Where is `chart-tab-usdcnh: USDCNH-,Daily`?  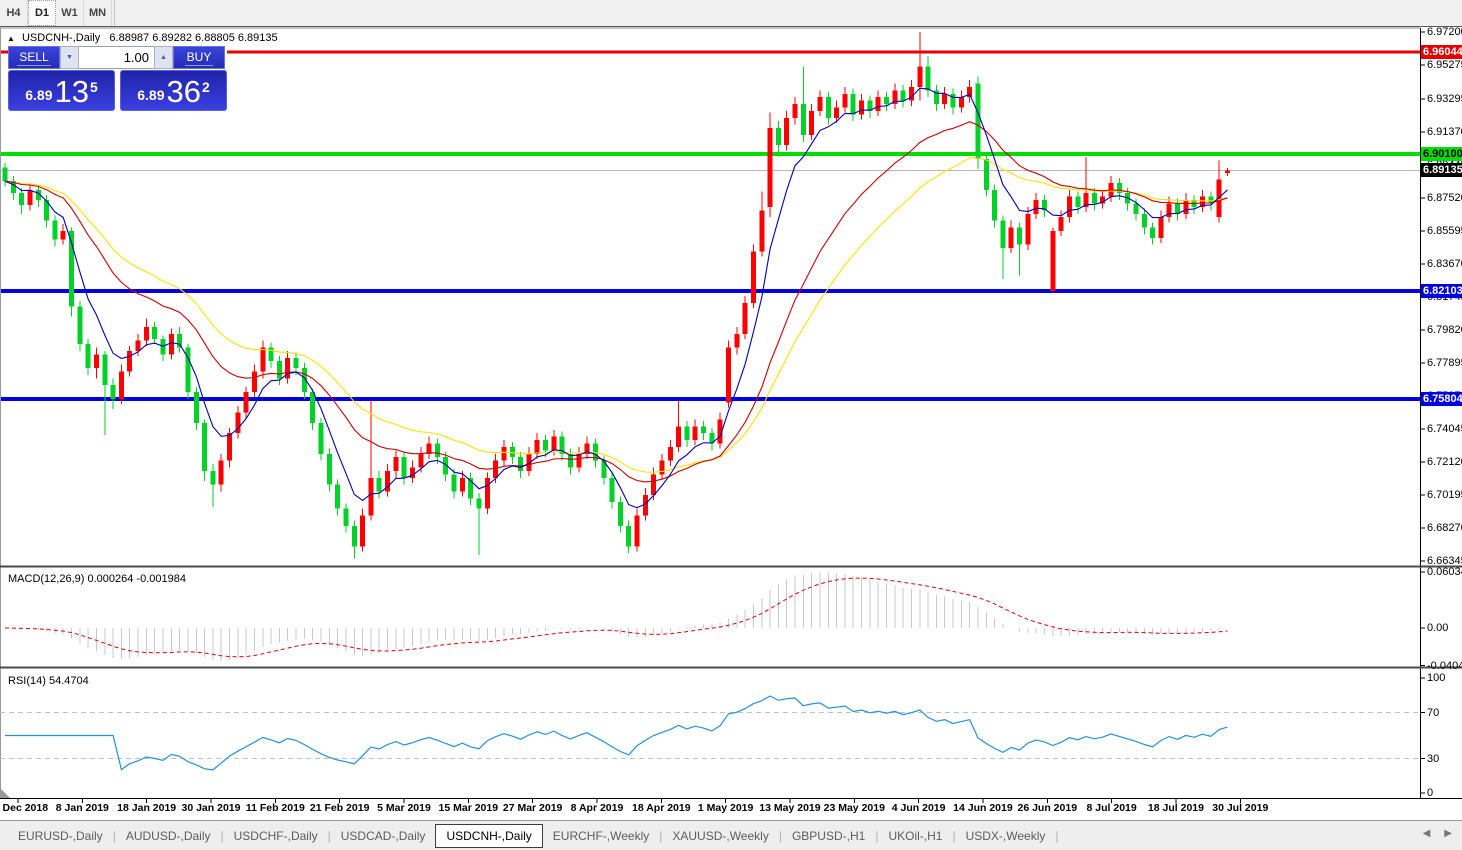
chart-tab-usdcnh: USDCNH-,Daily is located at coordinates (489, 835).